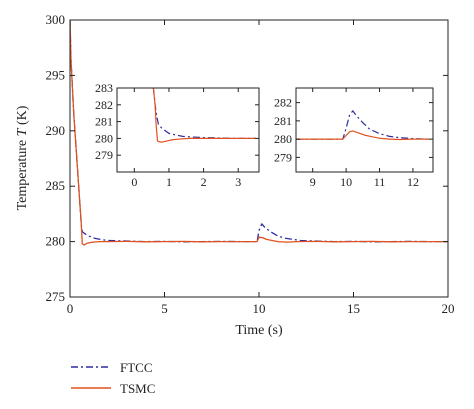 This screenshot has width=474, height=409. What do you see at coordinates (104, 88) in the screenshot?
I see `inset-left-ytick-label: 283` at bounding box center [104, 88].